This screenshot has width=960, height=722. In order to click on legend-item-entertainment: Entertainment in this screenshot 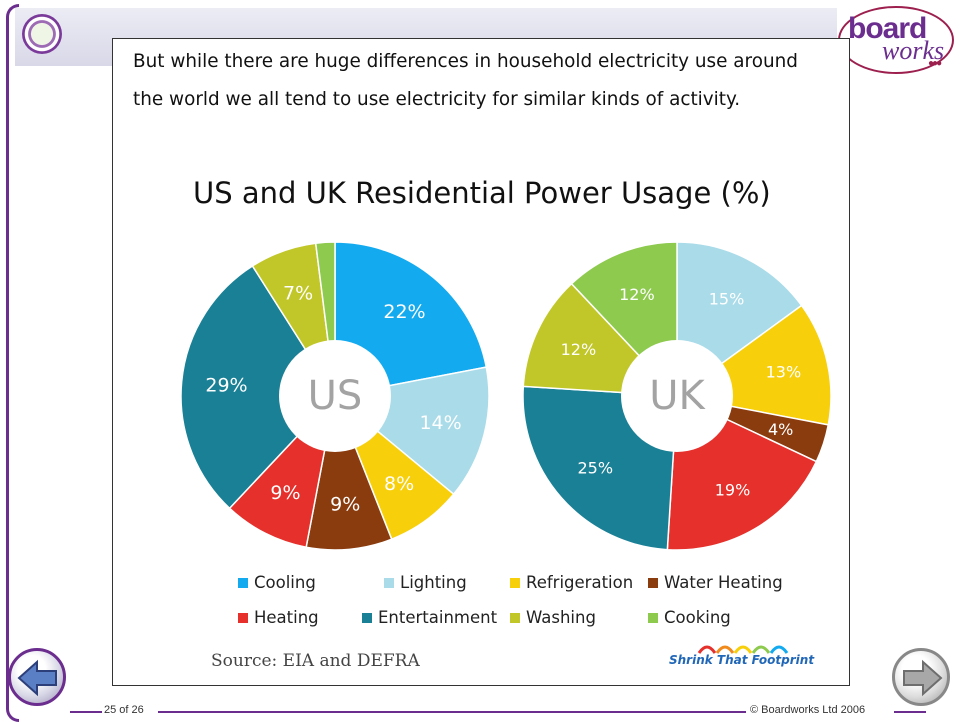, I will do `click(429, 617)`.